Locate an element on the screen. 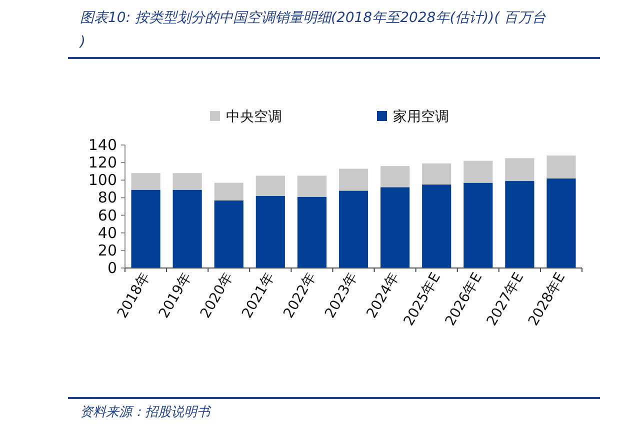 The height and width of the screenshot is (431, 622). y-tick-label: 80 is located at coordinates (107, 197).